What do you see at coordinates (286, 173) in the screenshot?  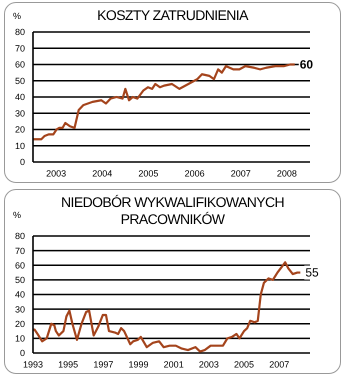 I see `x-tick-label: 2008` at bounding box center [286, 173].